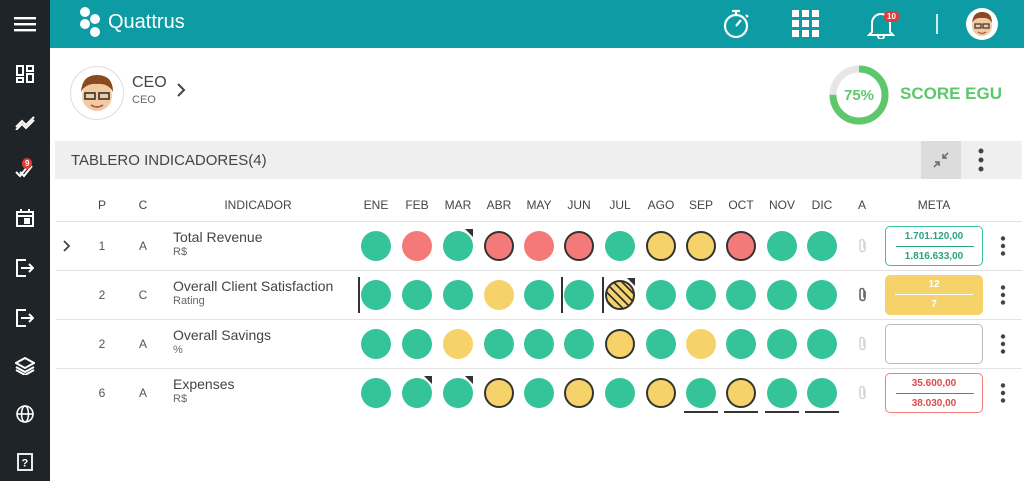 The image size is (1024, 482). I want to click on meta-box: 35.600,00 38.030,00, so click(934, 393).